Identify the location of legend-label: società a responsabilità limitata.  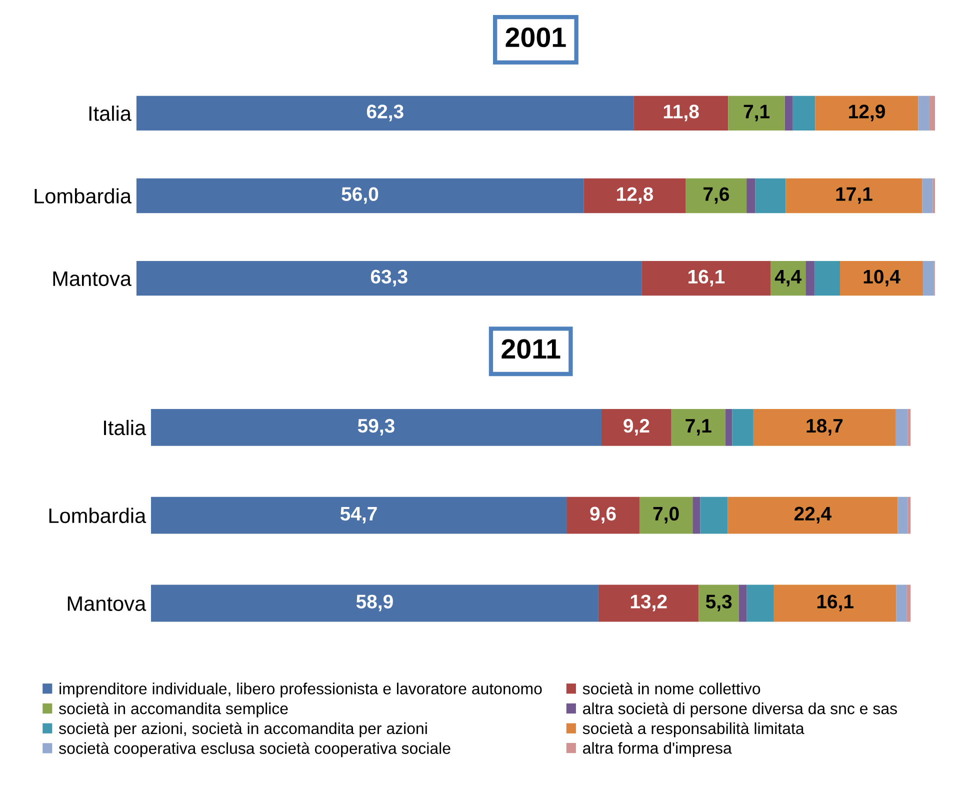
(693, 730).